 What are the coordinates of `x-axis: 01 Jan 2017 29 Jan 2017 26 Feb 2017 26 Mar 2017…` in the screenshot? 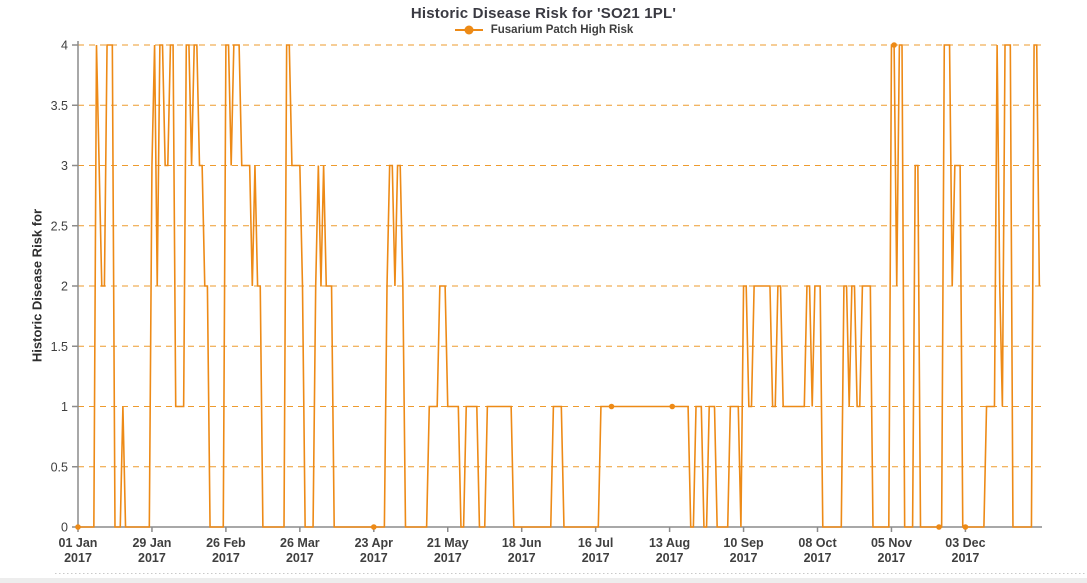 It's located at (550, 545).